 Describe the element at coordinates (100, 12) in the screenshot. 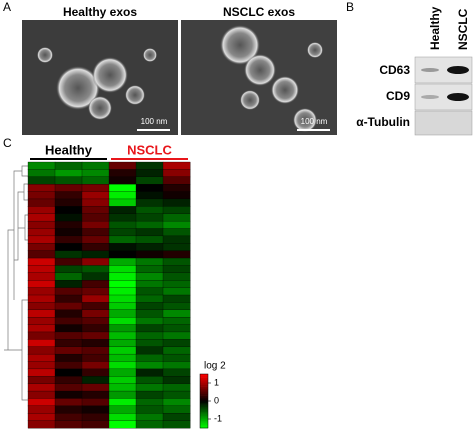

I see `image-title: Healthy exos` at that location.